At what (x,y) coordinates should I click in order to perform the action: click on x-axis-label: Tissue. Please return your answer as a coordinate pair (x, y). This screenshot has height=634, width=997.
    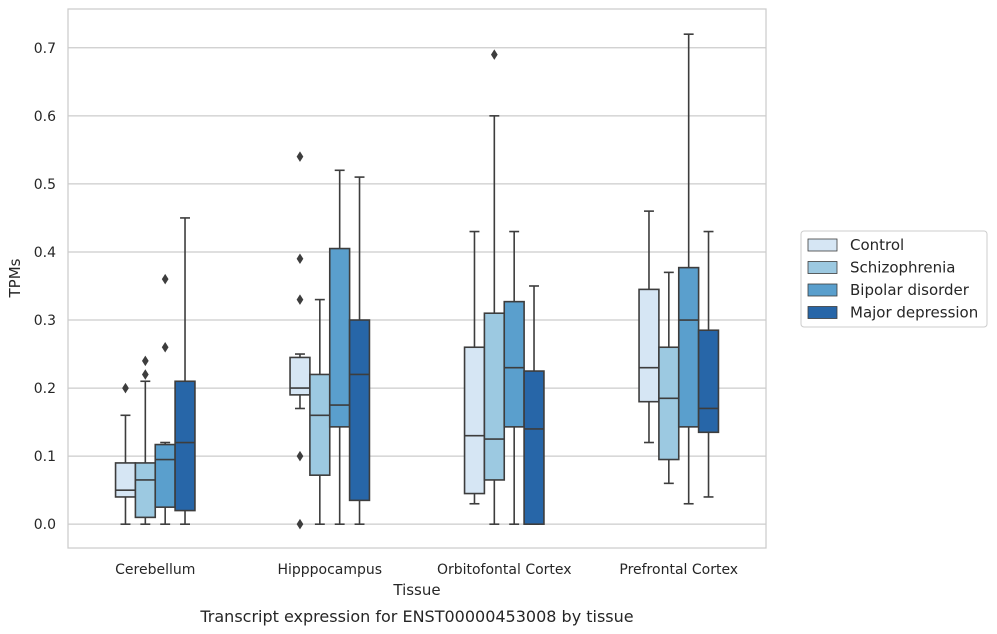
    Looking at the image, I should click on (416, 590).